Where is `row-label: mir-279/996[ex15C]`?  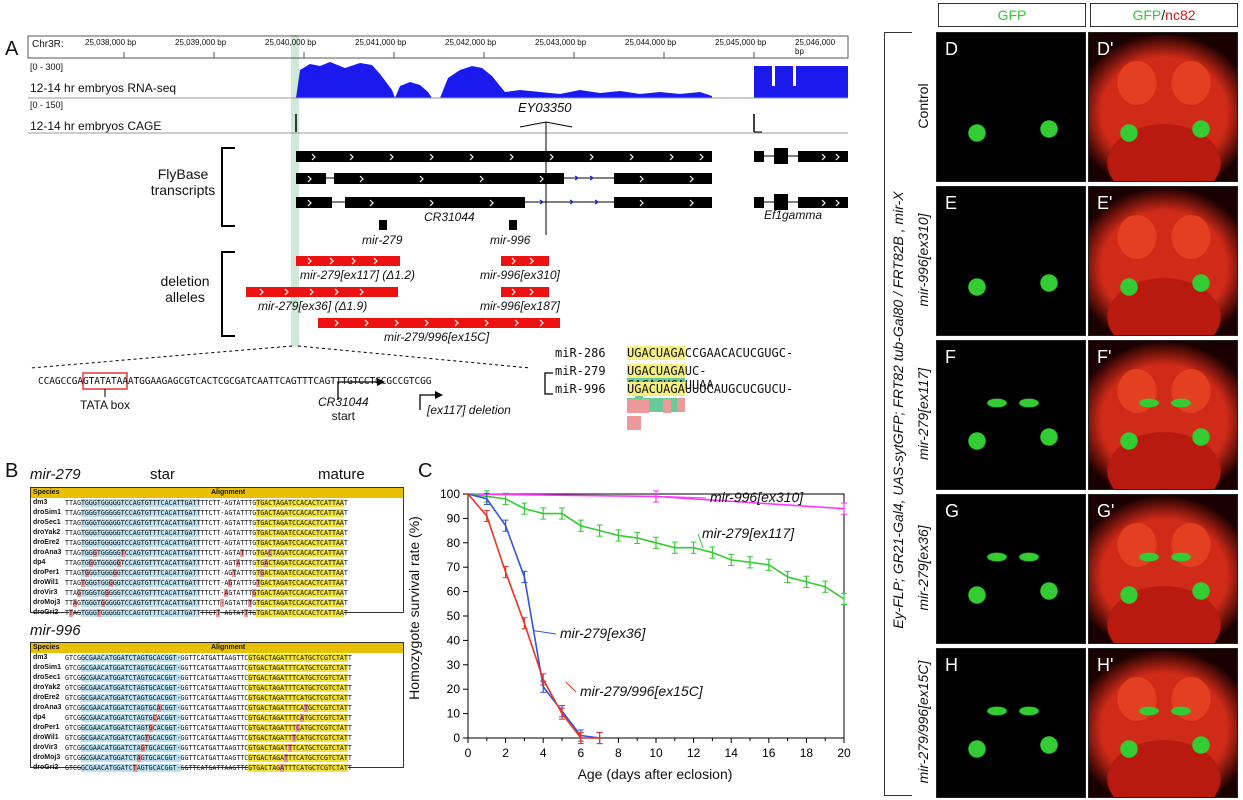 row-label: mir-279/996[ex15C] is located at coordinates (923, 722).